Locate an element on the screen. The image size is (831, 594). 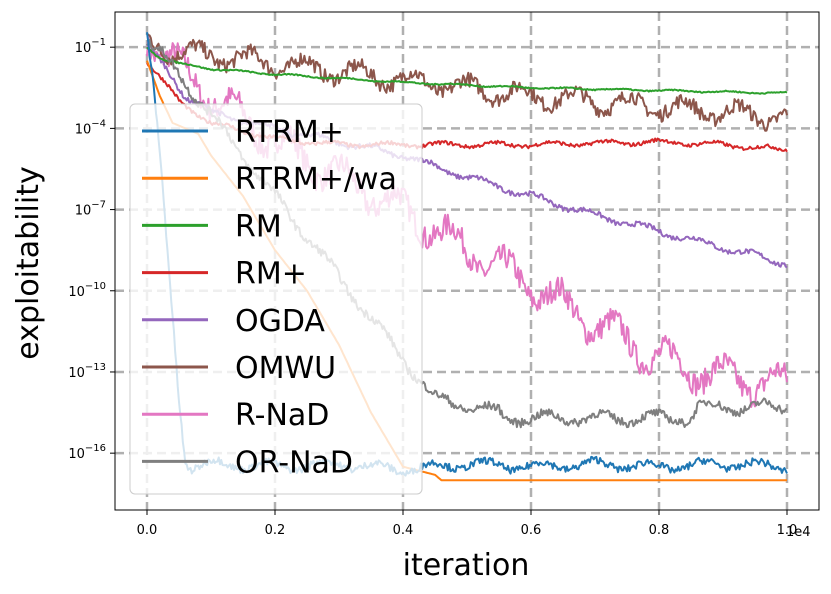
y-tick-exponent: −1 is located at coordinates (98, 42).